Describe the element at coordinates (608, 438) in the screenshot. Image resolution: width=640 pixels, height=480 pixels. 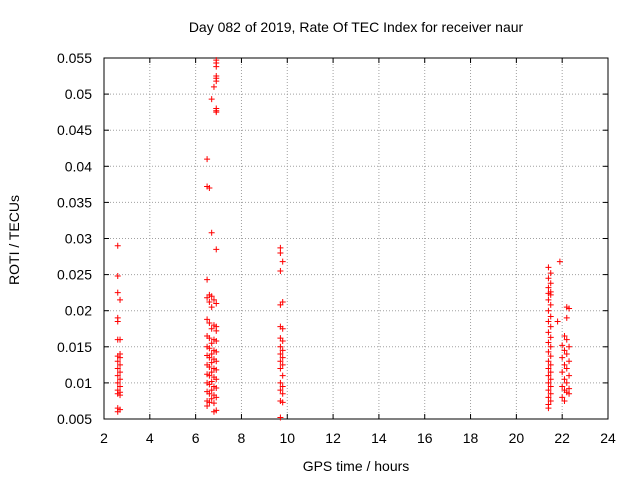
I see `x-tick-label: 24` at that location.